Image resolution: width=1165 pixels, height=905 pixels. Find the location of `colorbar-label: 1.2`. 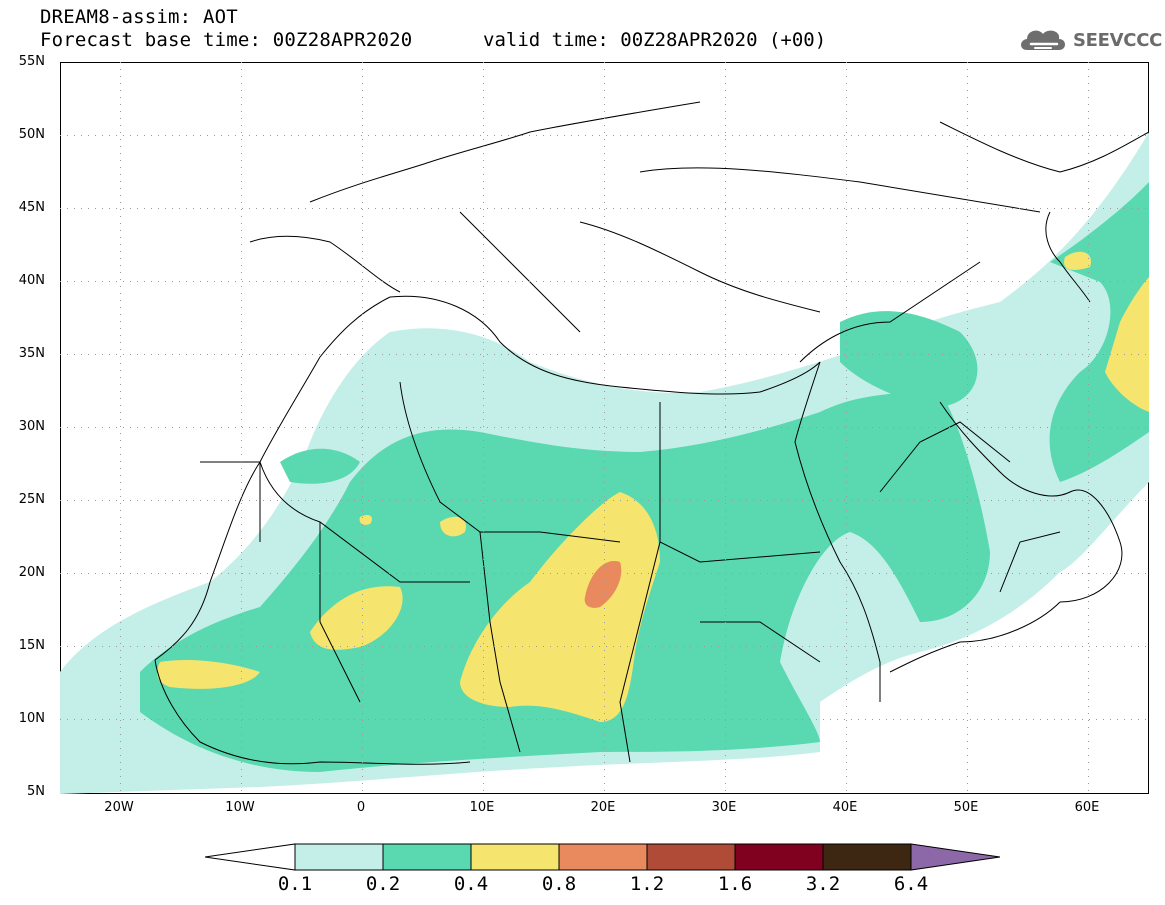

colorbar-label: 1.2 is located at coordinates (647, 884).